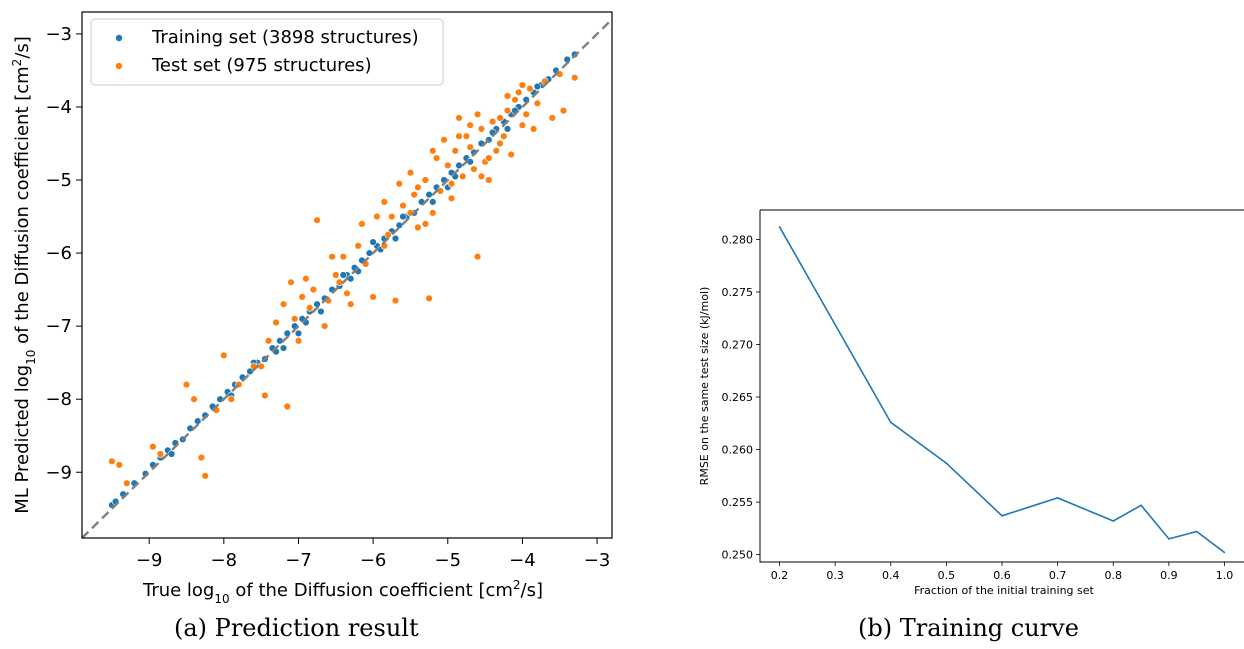  I want to click on y-tick-label: −4, so click(58, 107).